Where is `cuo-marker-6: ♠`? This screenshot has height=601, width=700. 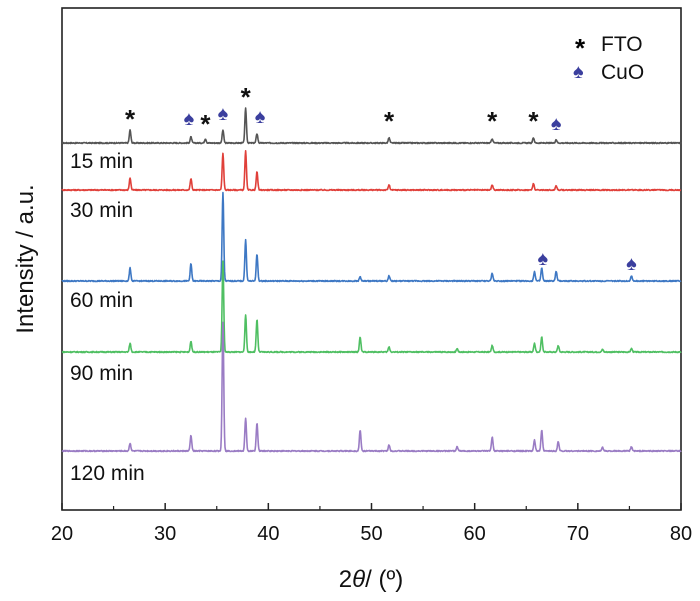 cuo-marker-6: ♠ is located at coordinates (260, 117).